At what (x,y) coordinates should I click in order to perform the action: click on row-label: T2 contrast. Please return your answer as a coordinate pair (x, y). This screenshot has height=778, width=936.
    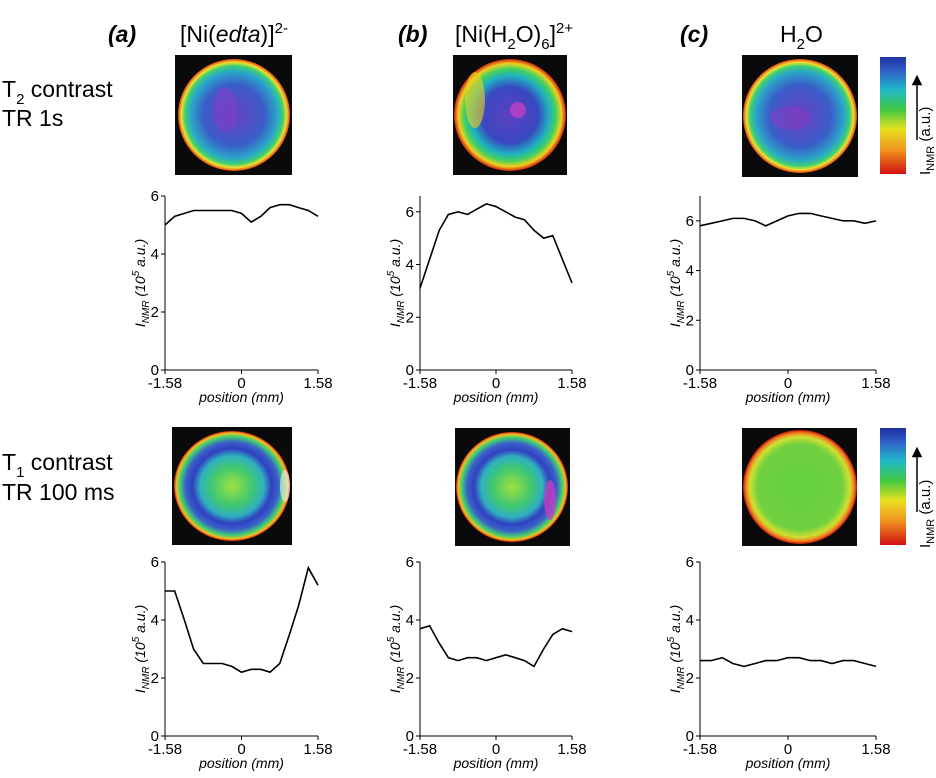
    Looking at the image, I should click on (57, 92).